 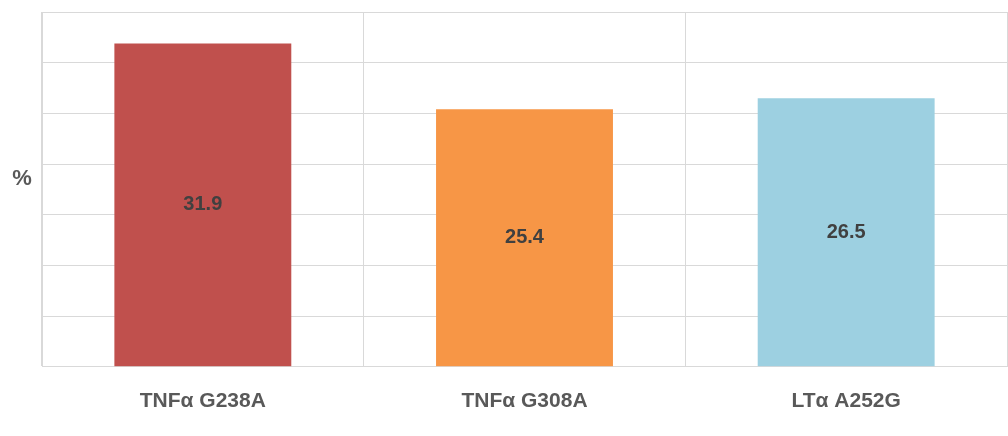 What do you see at coordinates (524, 400) in the screenshot?
I see `x-tick-label: TNFα G308A` at bounding box center [524, 400].